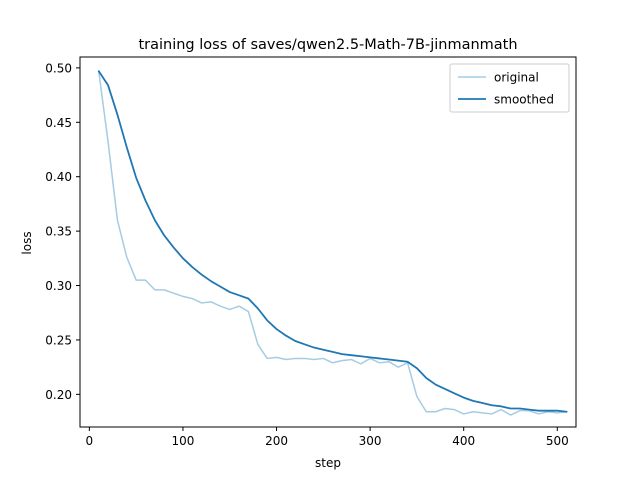  I want to click on x-tick-label: 200, so click(276, 441).